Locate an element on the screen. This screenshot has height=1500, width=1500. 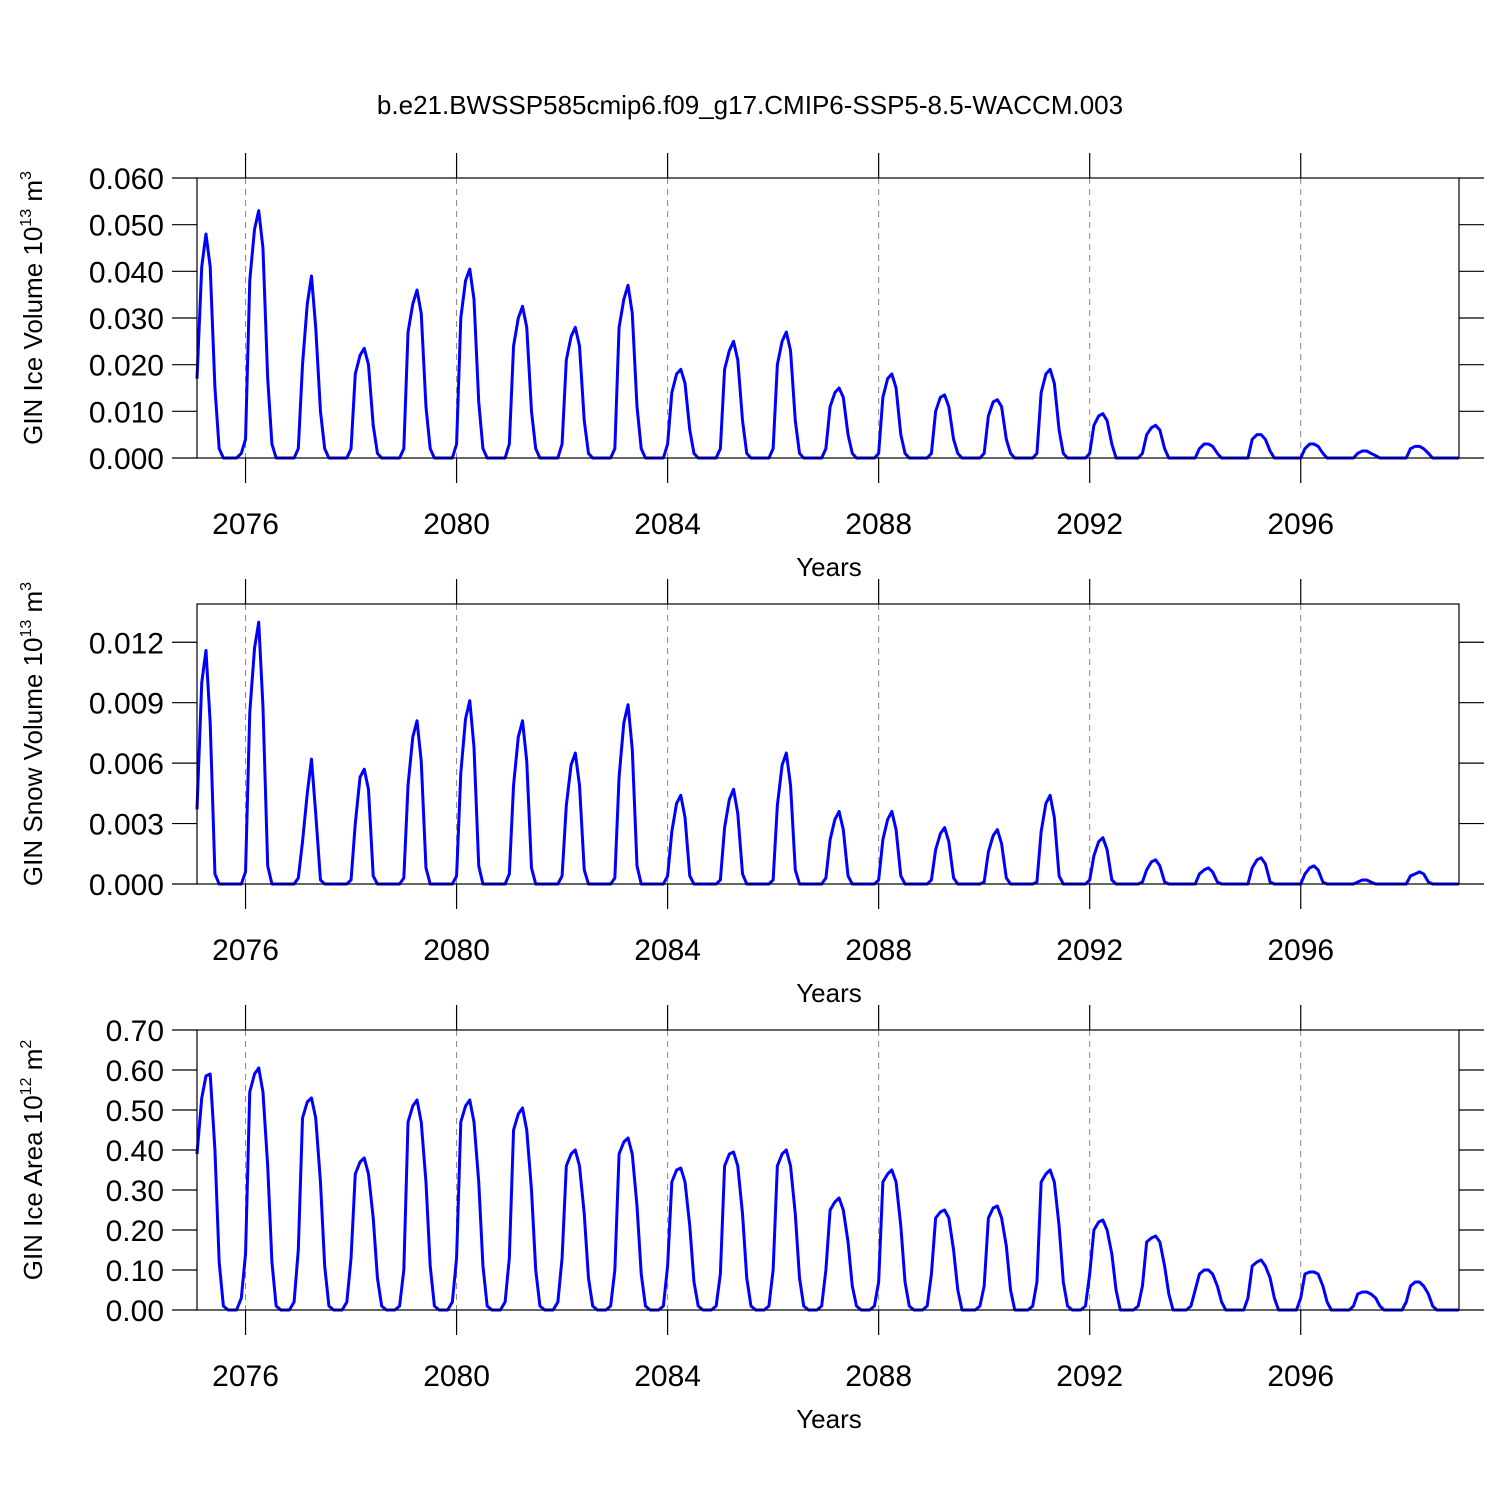
y-tick-label: 0.20 is located at coordinates (135, 1231).